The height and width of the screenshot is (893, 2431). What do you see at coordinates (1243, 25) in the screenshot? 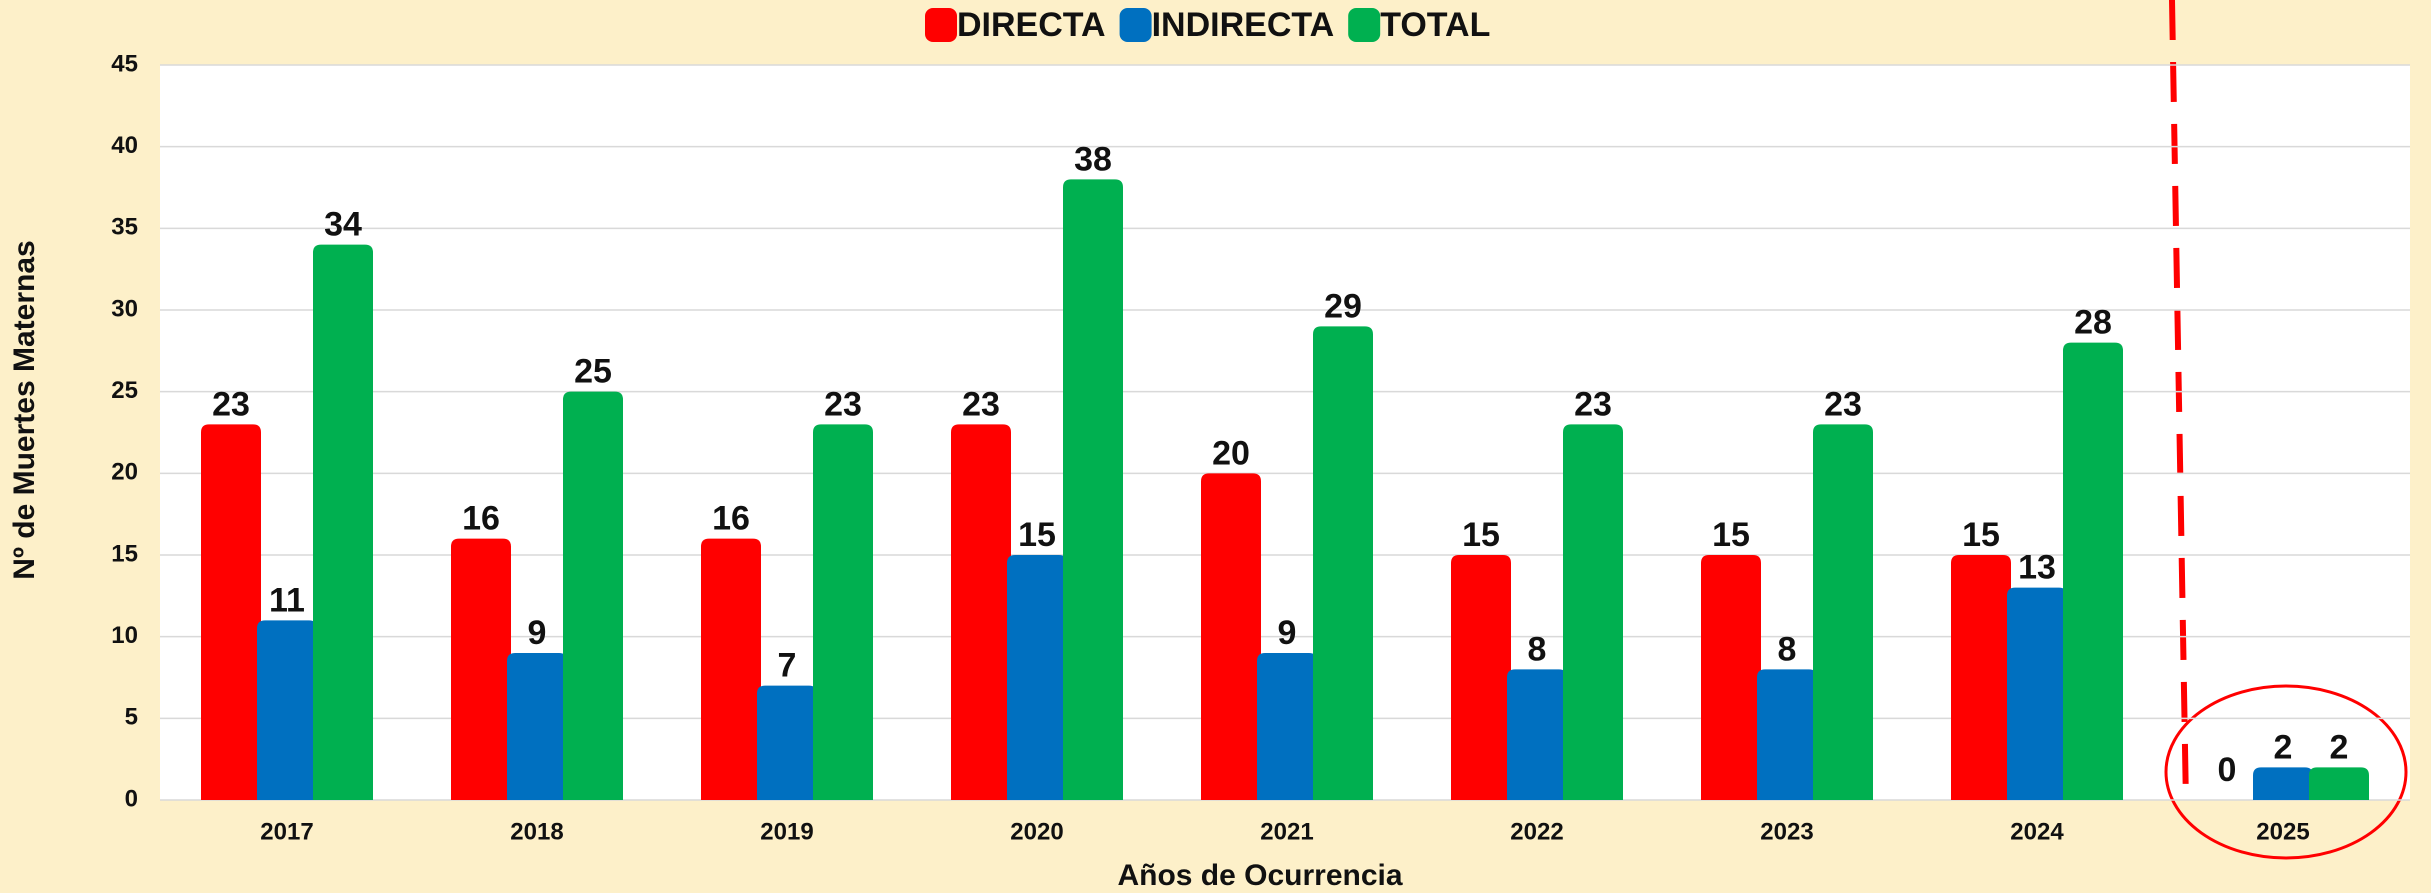
I see `legend-label: INDIRECTA` at bounding box center [1243, 25].